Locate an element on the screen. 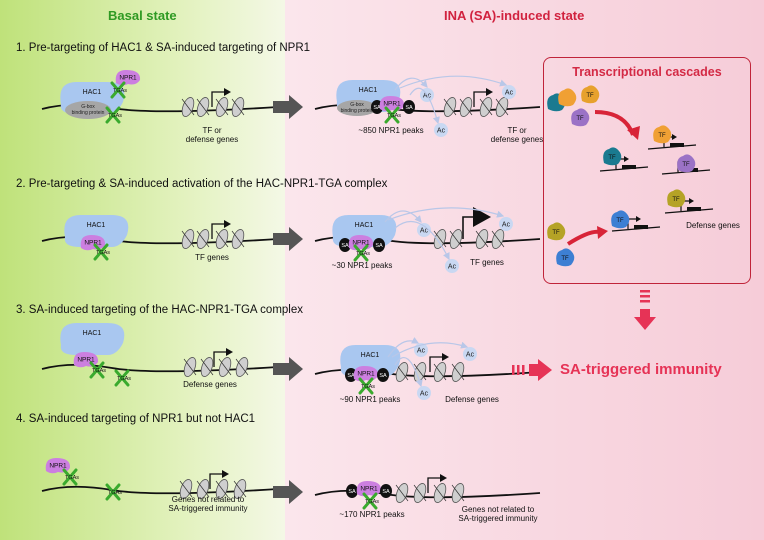  row1-induced-ac-3-label: Ac is located at coordinates (441, 131).